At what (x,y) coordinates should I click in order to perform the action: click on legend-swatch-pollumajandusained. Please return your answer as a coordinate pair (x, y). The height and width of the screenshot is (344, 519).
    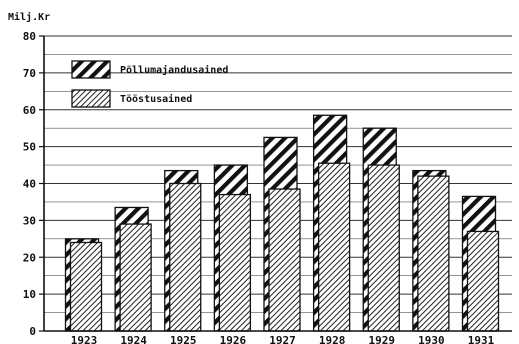
    Looking at the image, I should click on (91, 69).